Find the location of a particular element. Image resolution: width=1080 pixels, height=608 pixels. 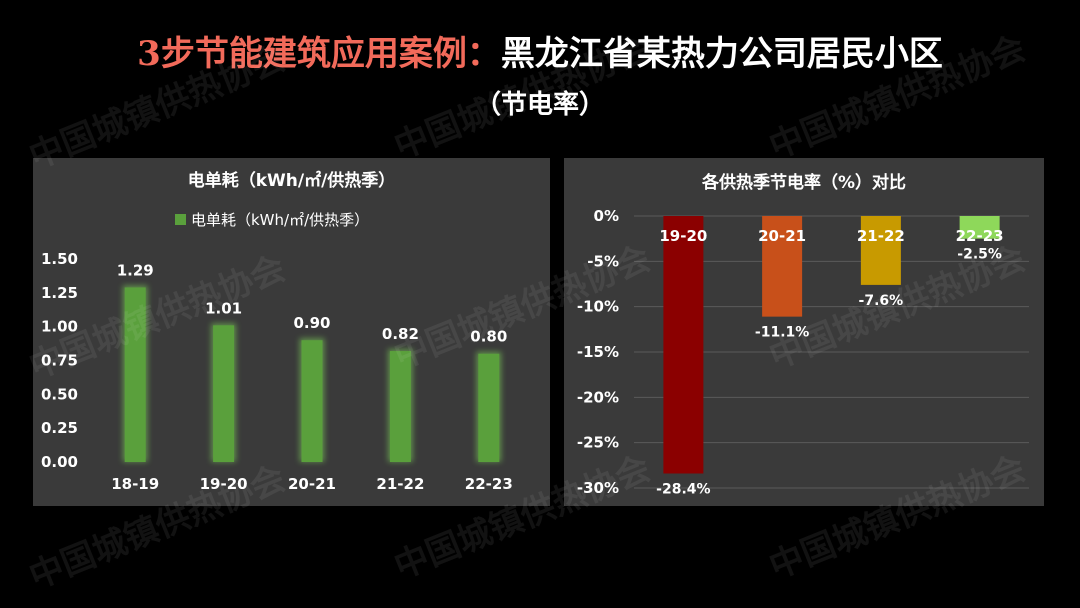

y-tick-label: -25% is located at coordinates (598, 443).